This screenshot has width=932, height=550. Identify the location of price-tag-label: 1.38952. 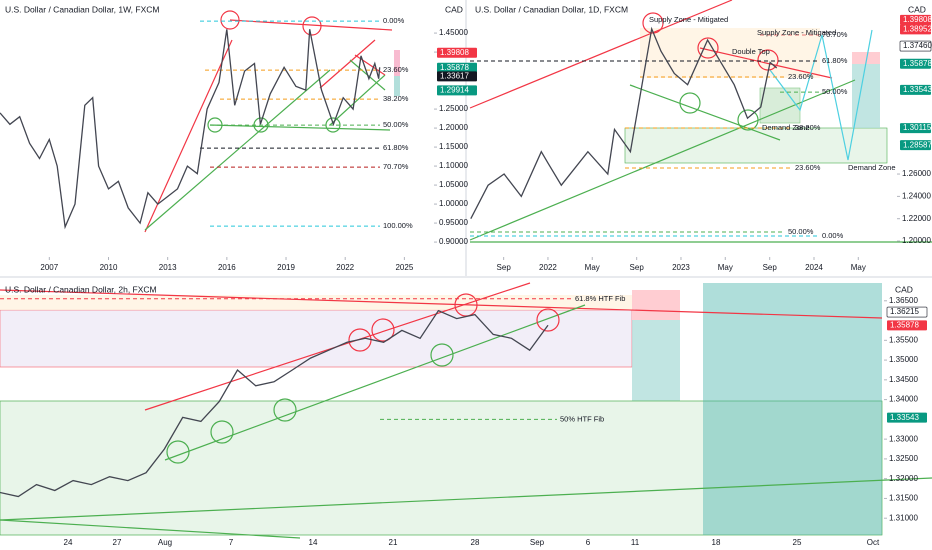
(917, 29).